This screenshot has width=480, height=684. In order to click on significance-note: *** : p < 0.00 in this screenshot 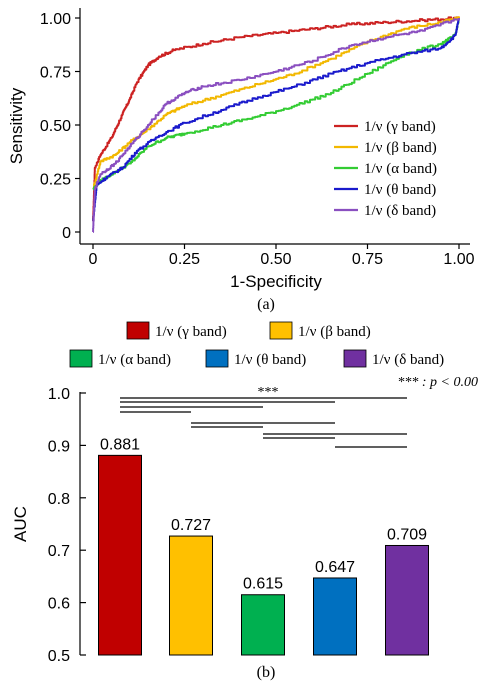, I will do `click(437, 382)`.